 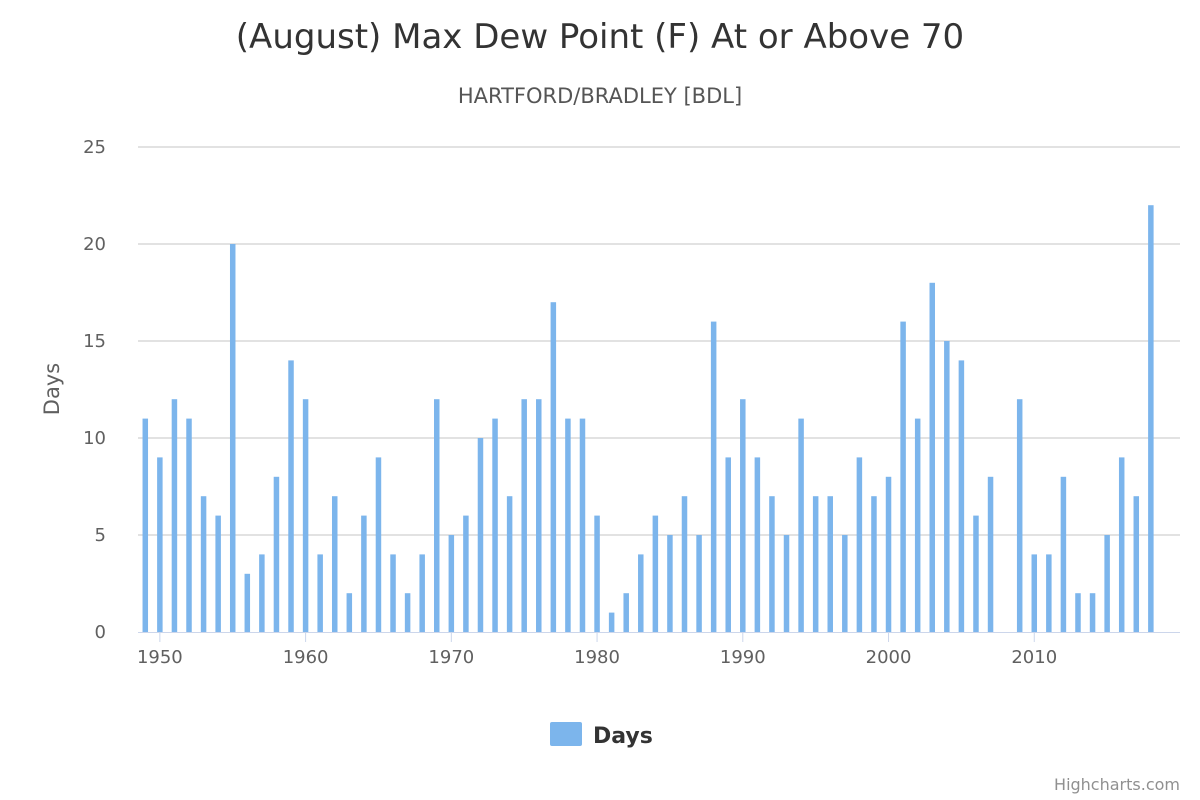 What do you see at coordinates (94, 390) in the screenshot?
I see `y-axis-ticks: 0 5 10 15 20 25` at bounding box center [94, 390].